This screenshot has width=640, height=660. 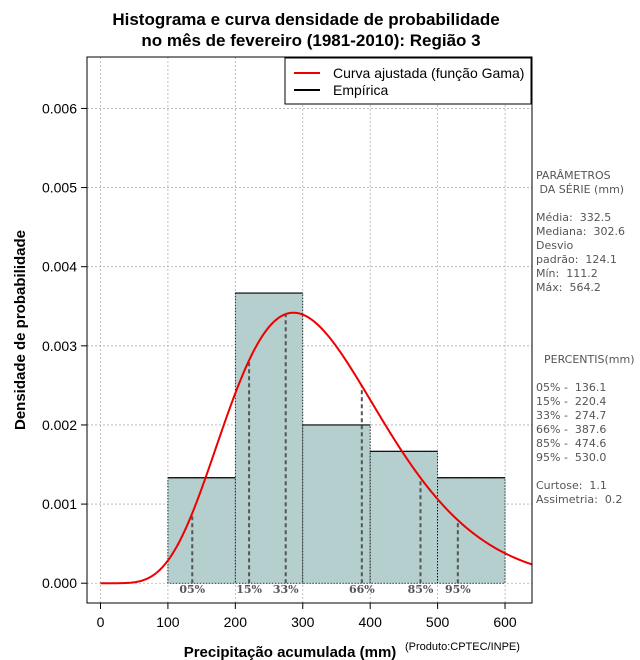 What do you see at coordinates (555, 245) in the screenshot?
I see `param-desvio: Desvio` at bounding box center [555, 245].